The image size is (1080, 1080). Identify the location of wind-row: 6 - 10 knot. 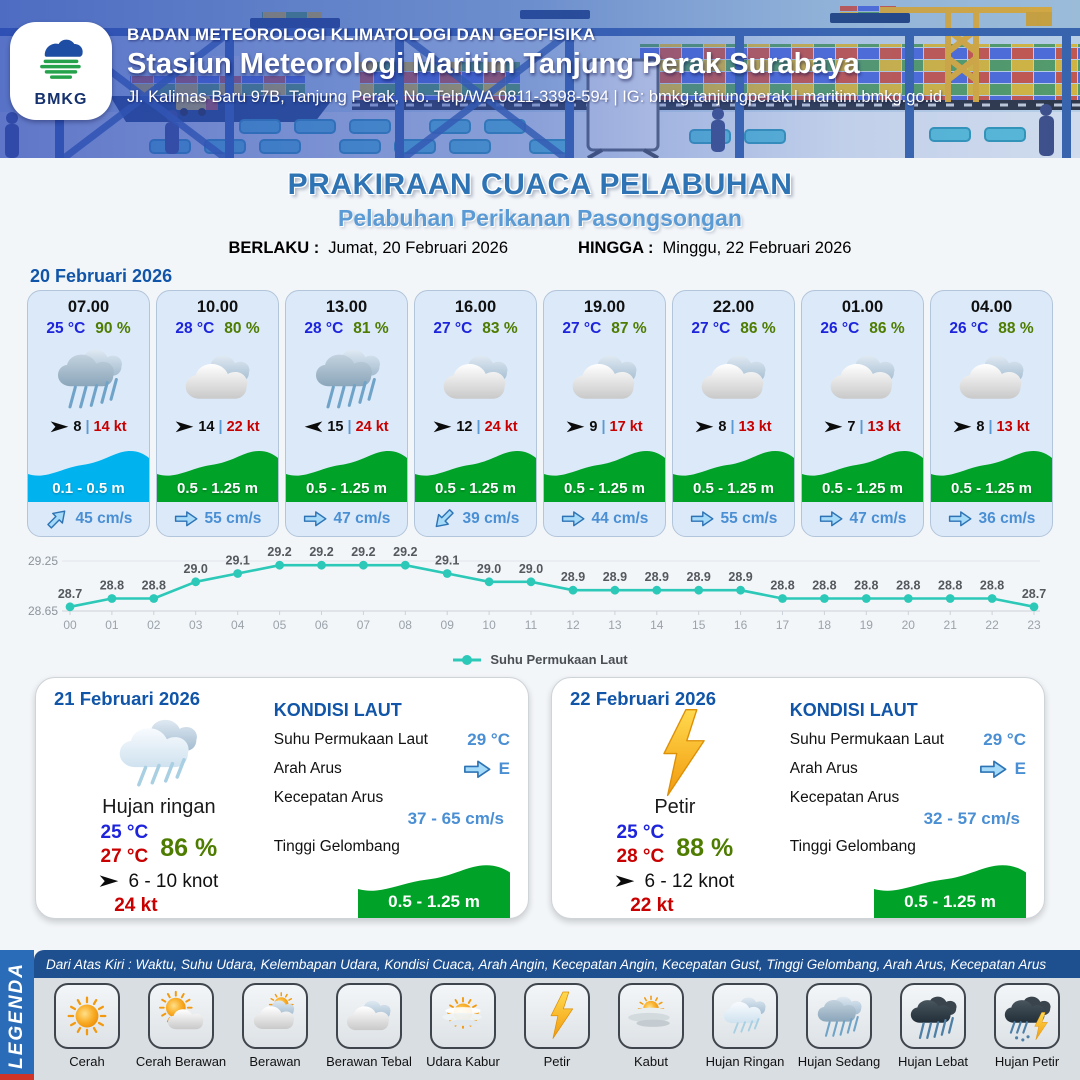
(159, 882).